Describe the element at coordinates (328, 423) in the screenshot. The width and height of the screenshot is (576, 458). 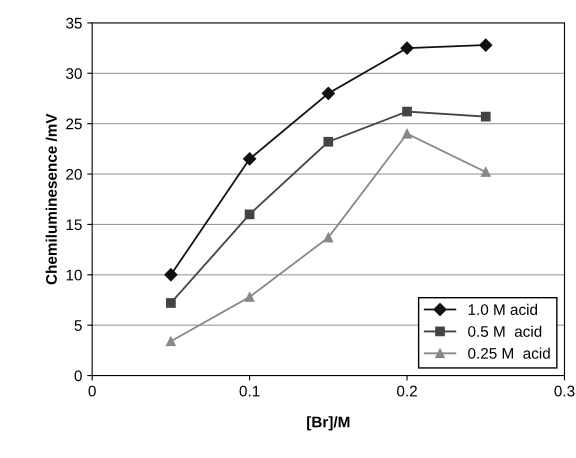
I see `x-axis-title: [Br]/M` at that location.